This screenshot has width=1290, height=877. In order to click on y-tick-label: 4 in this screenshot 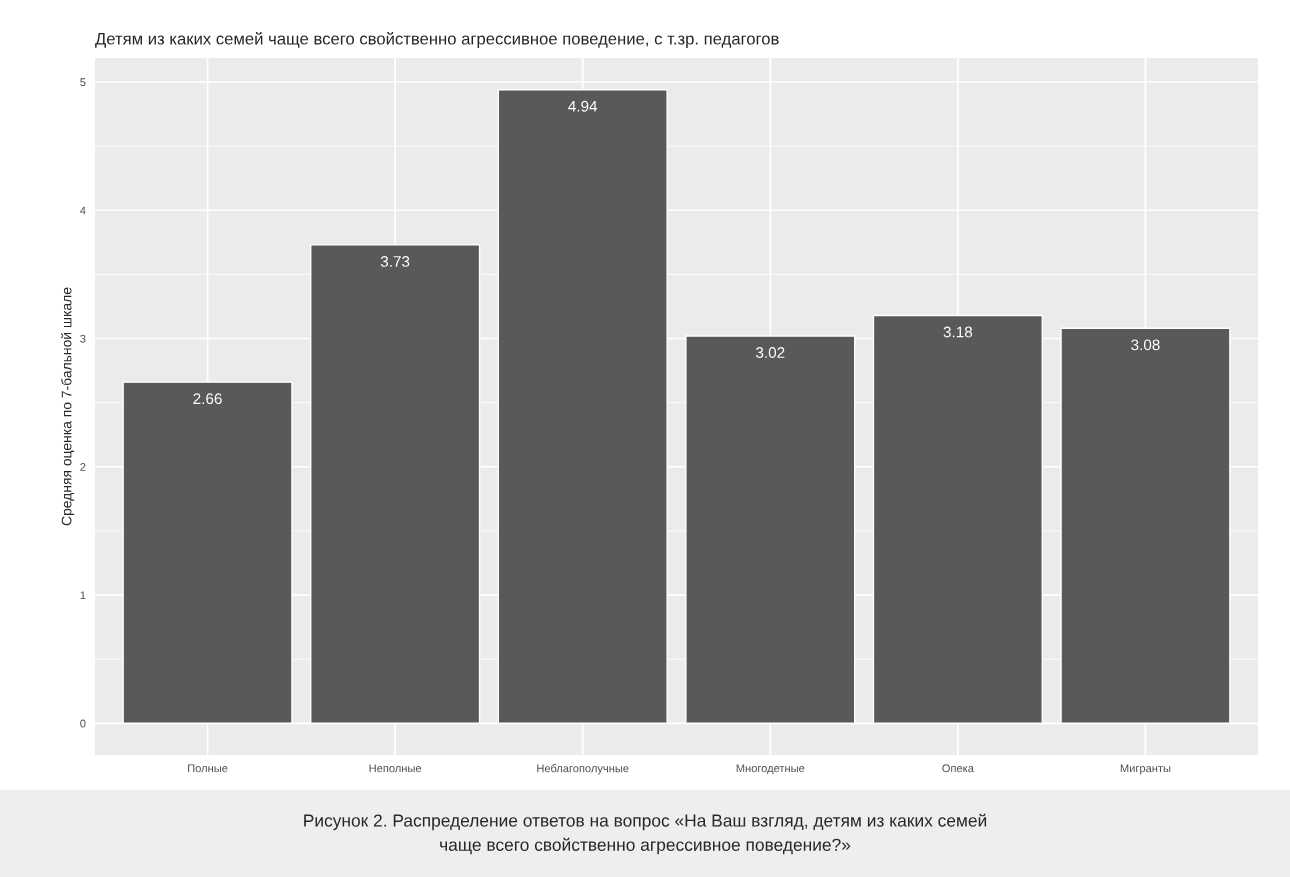, I will do `click(83, 210)`.